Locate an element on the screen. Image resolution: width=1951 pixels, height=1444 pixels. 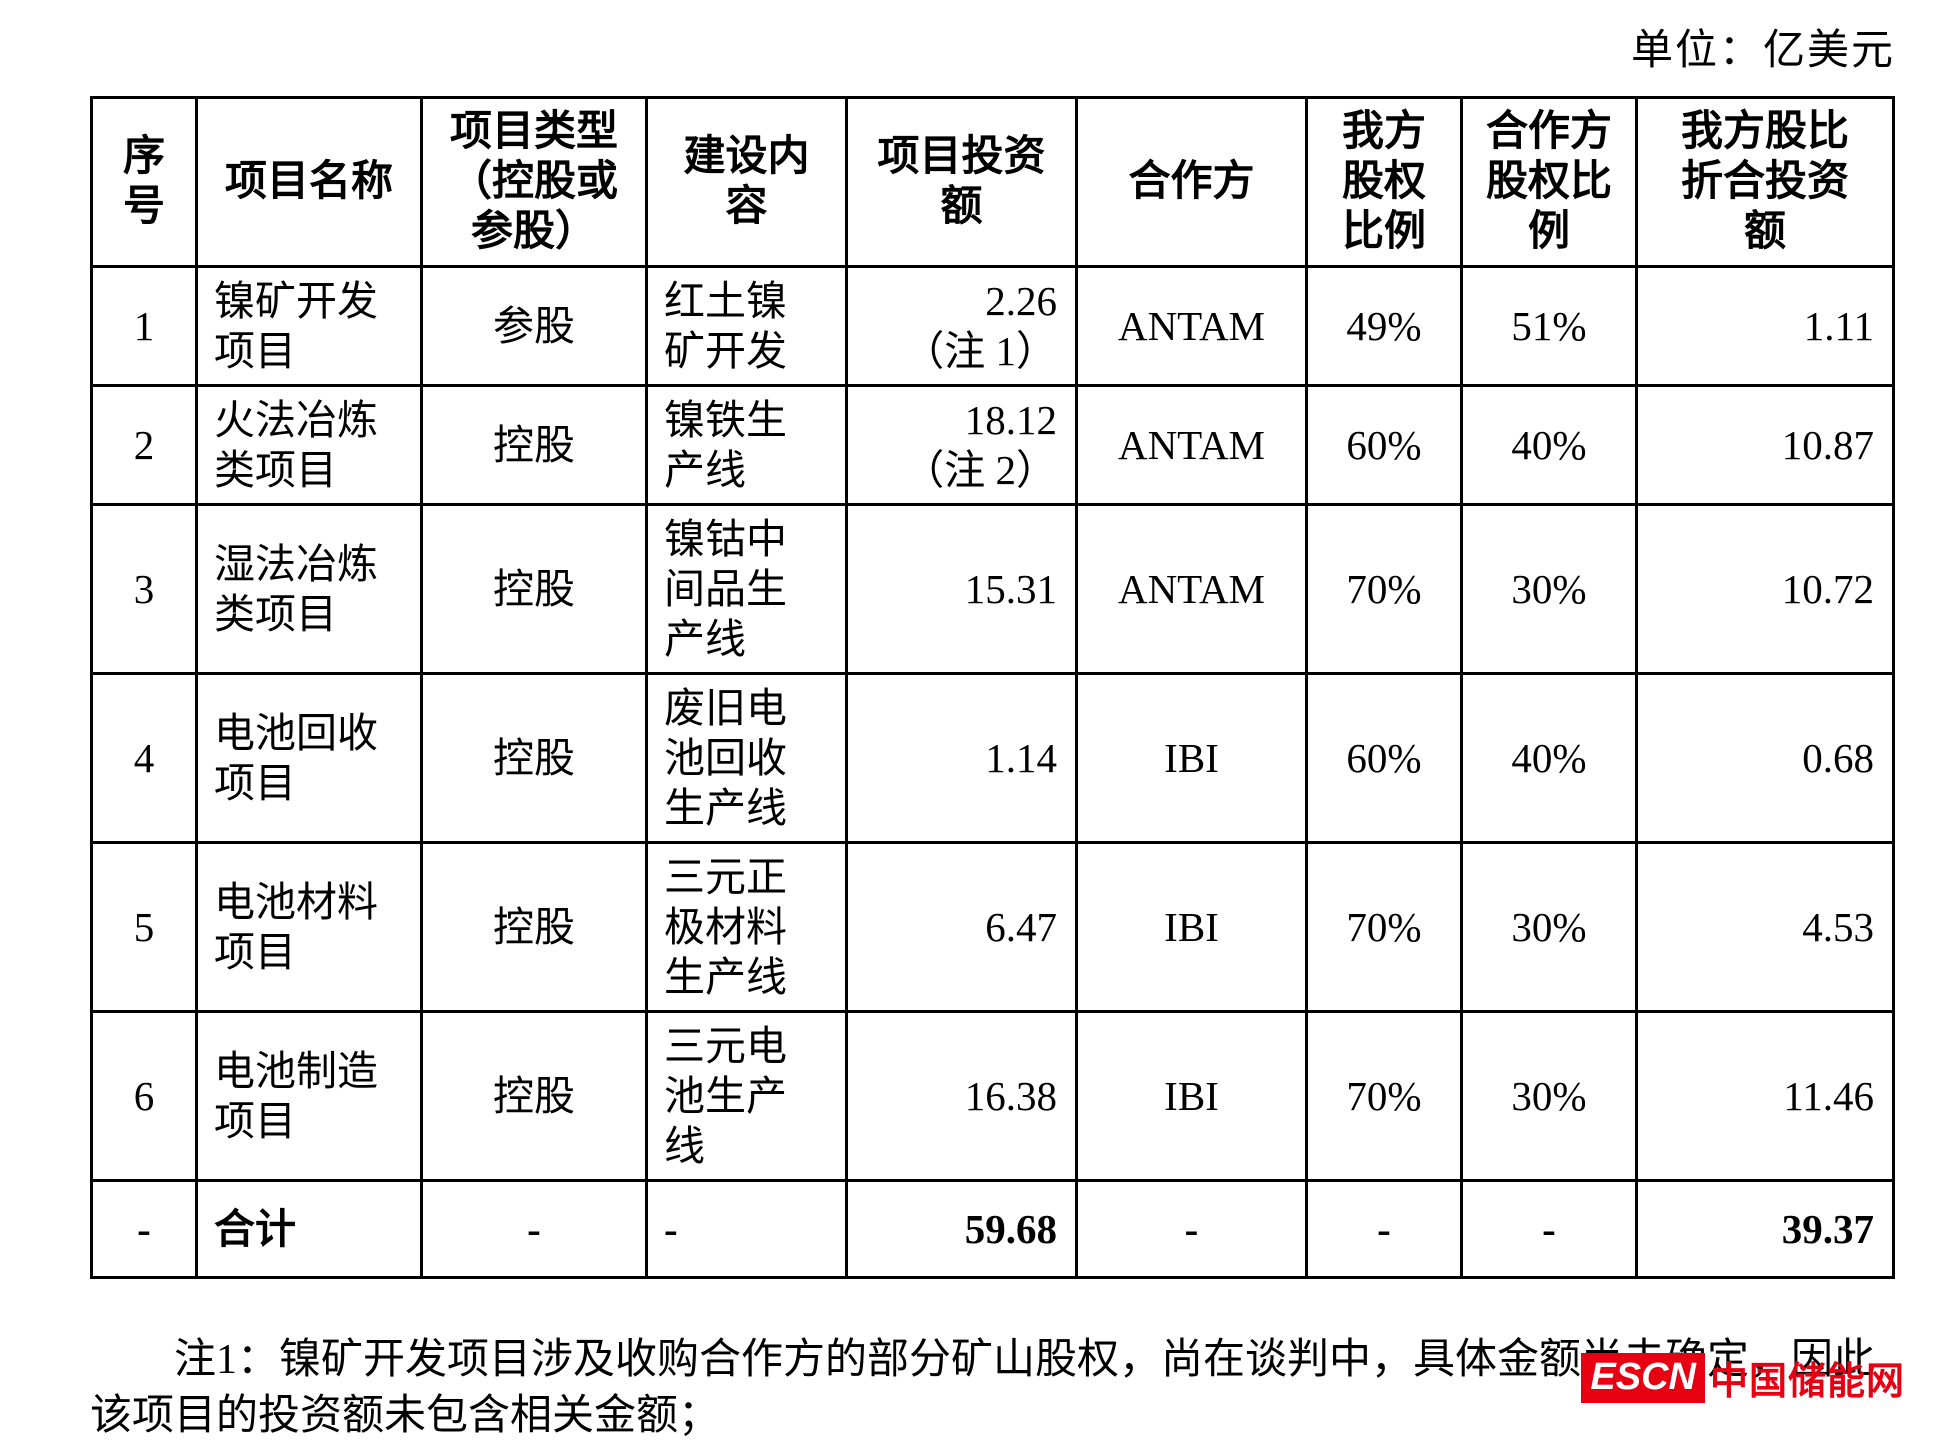
header-investment: 项目投资 额 is located at coordinates (961, 182).